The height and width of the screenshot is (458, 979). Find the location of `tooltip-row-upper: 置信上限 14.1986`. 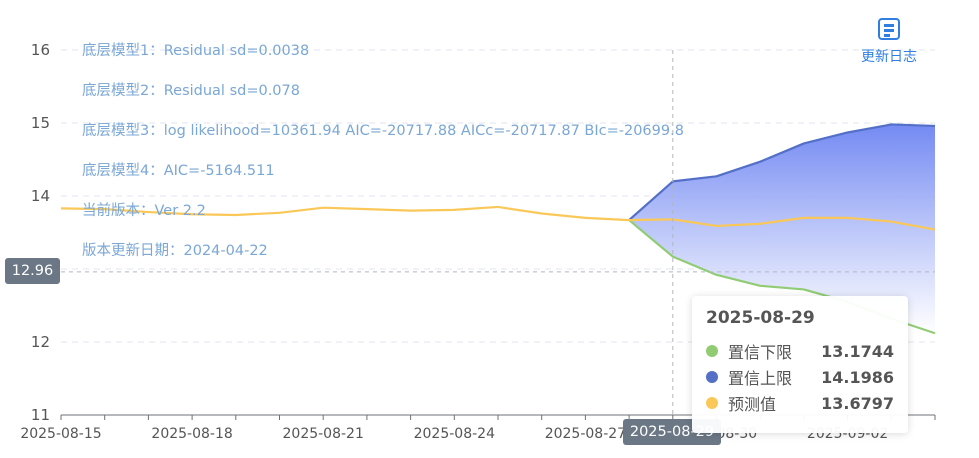

tooltip-row-upper: 置信上限 14.1986 is located at coordinates (800, 377).